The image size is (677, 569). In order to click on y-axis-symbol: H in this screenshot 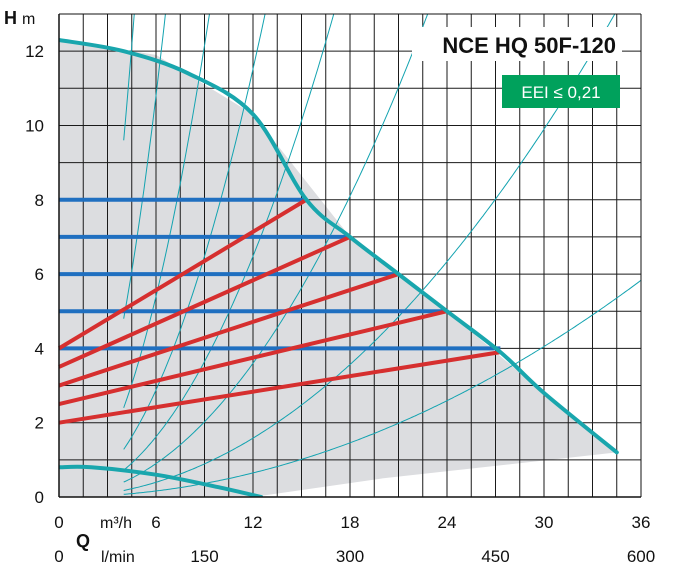, I will do `click(10, 18)`.